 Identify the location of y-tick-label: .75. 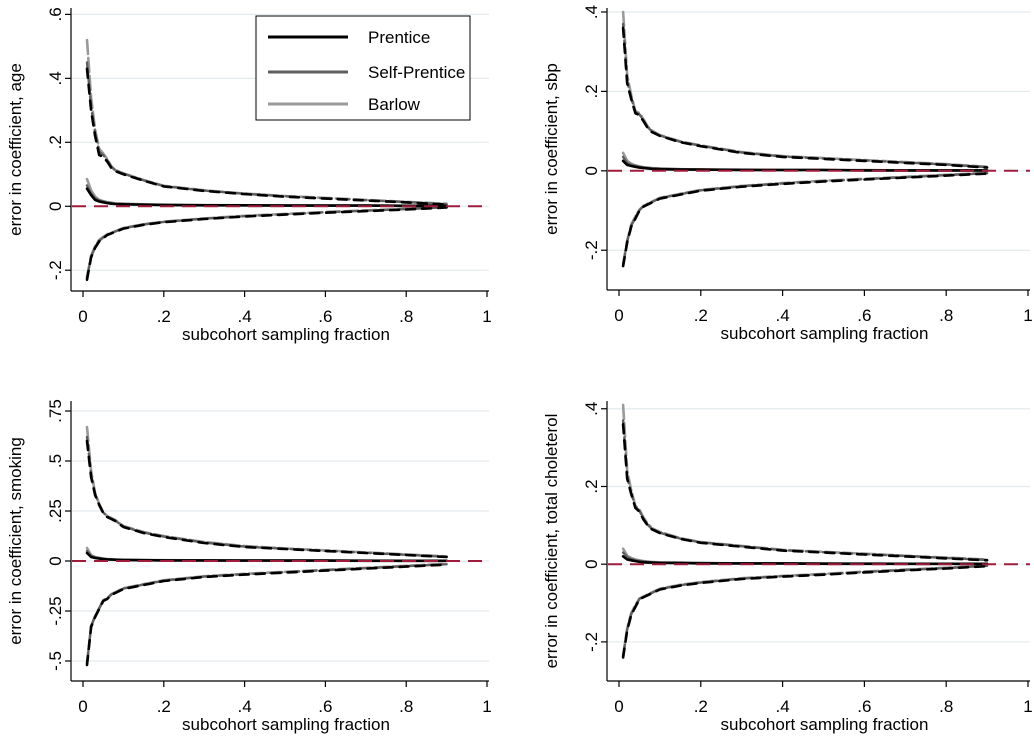
(55, 411).